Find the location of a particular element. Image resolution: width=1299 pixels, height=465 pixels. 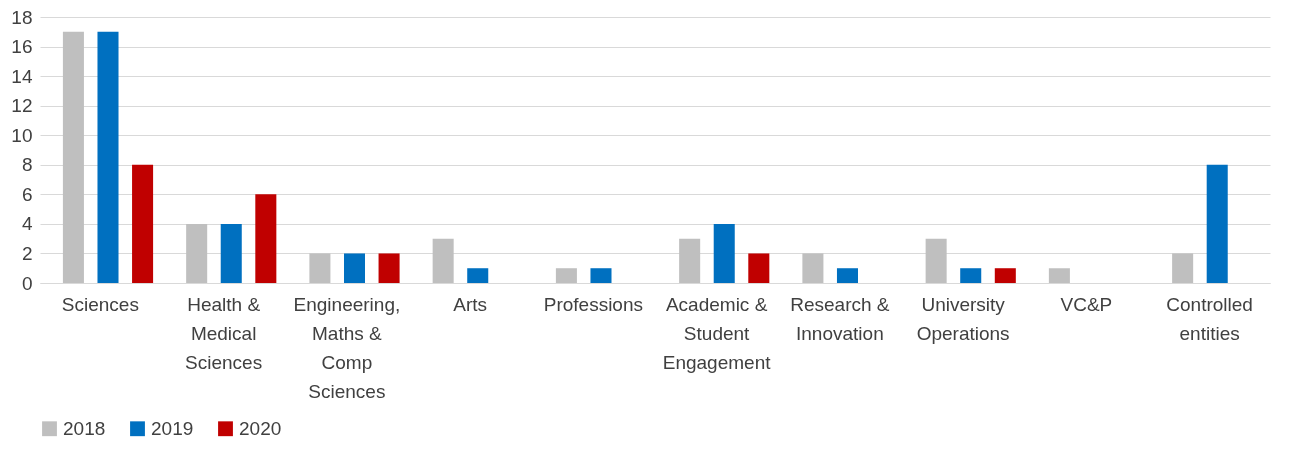

x-tick-label: University Operations is located at coordinates (963, 318).